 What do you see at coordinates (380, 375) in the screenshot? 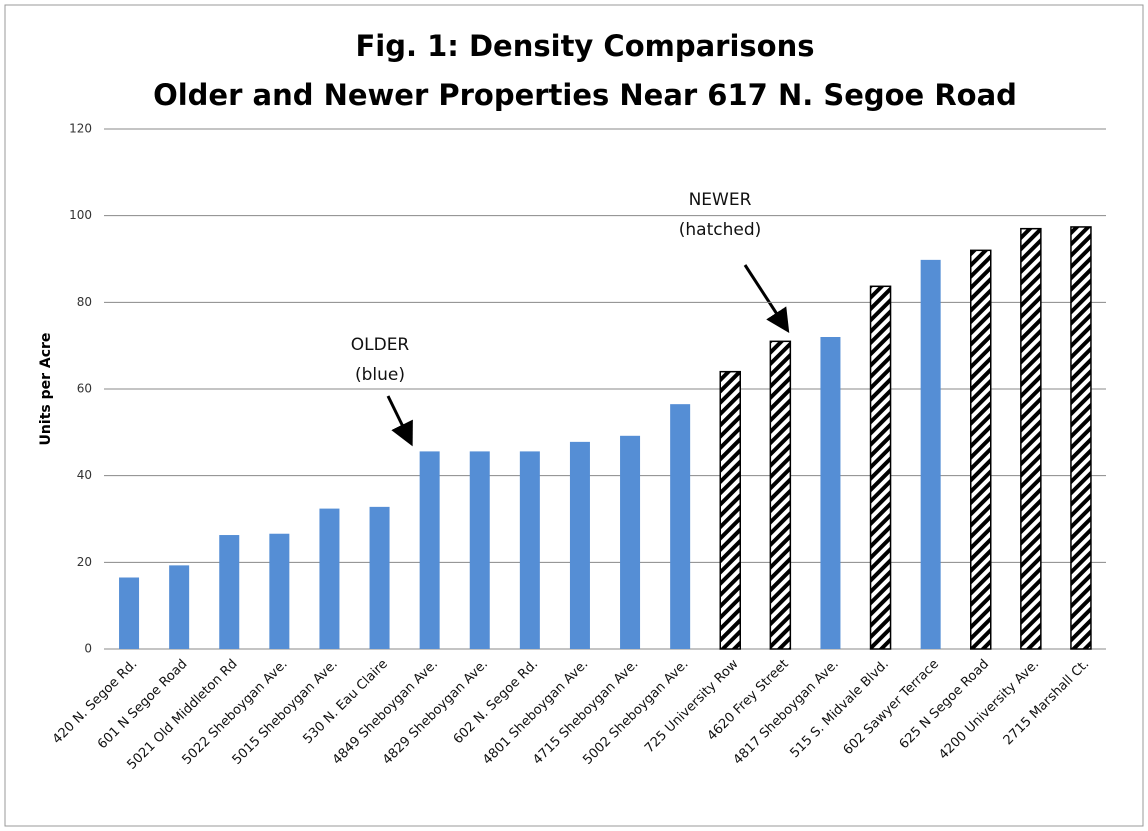
I see `annotation: (blue)` at bounding box center [380, 375].